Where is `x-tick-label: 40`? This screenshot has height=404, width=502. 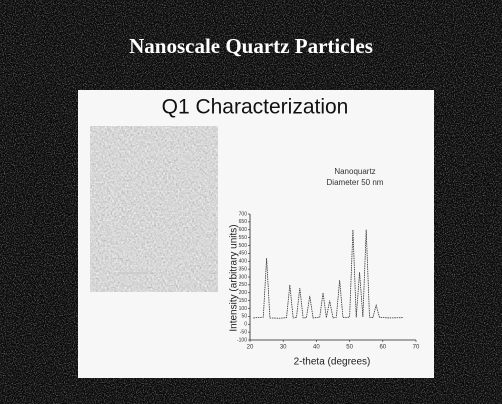 x-tick-label: 40 is located at coordinates (316, 348).